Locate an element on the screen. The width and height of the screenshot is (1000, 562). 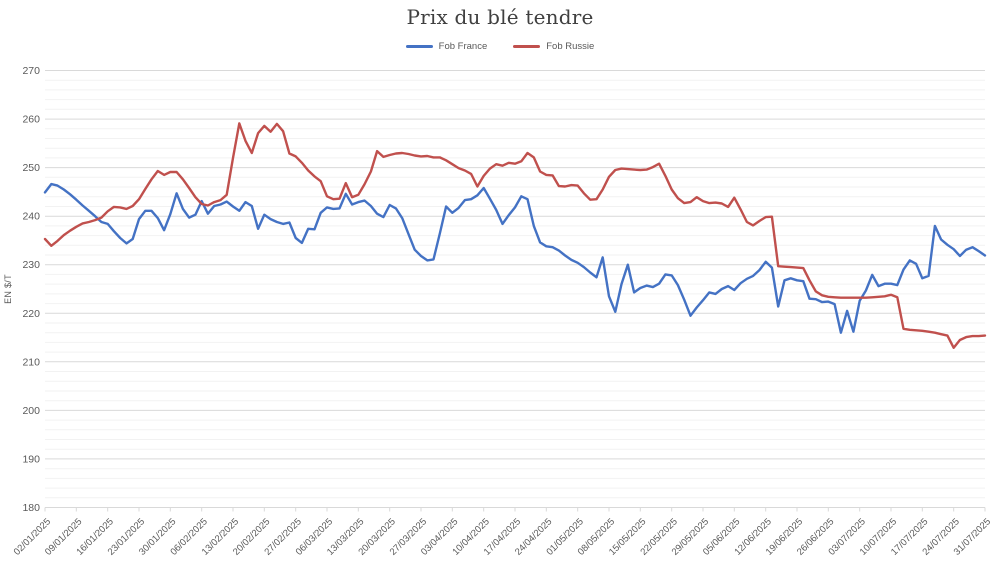
y-tick-label: 220 is located at coordinates (31, 314).